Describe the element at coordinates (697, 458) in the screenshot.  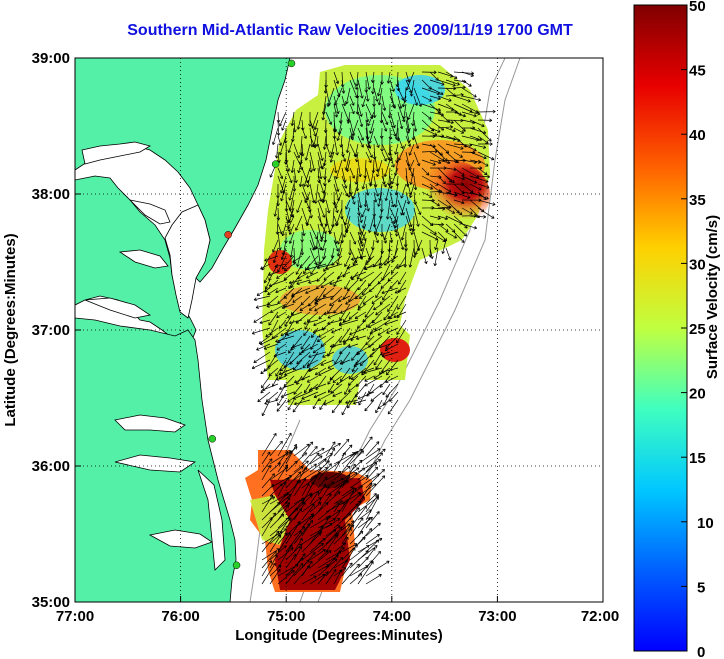
I see `colorbar-tick-label: 15` at that location.